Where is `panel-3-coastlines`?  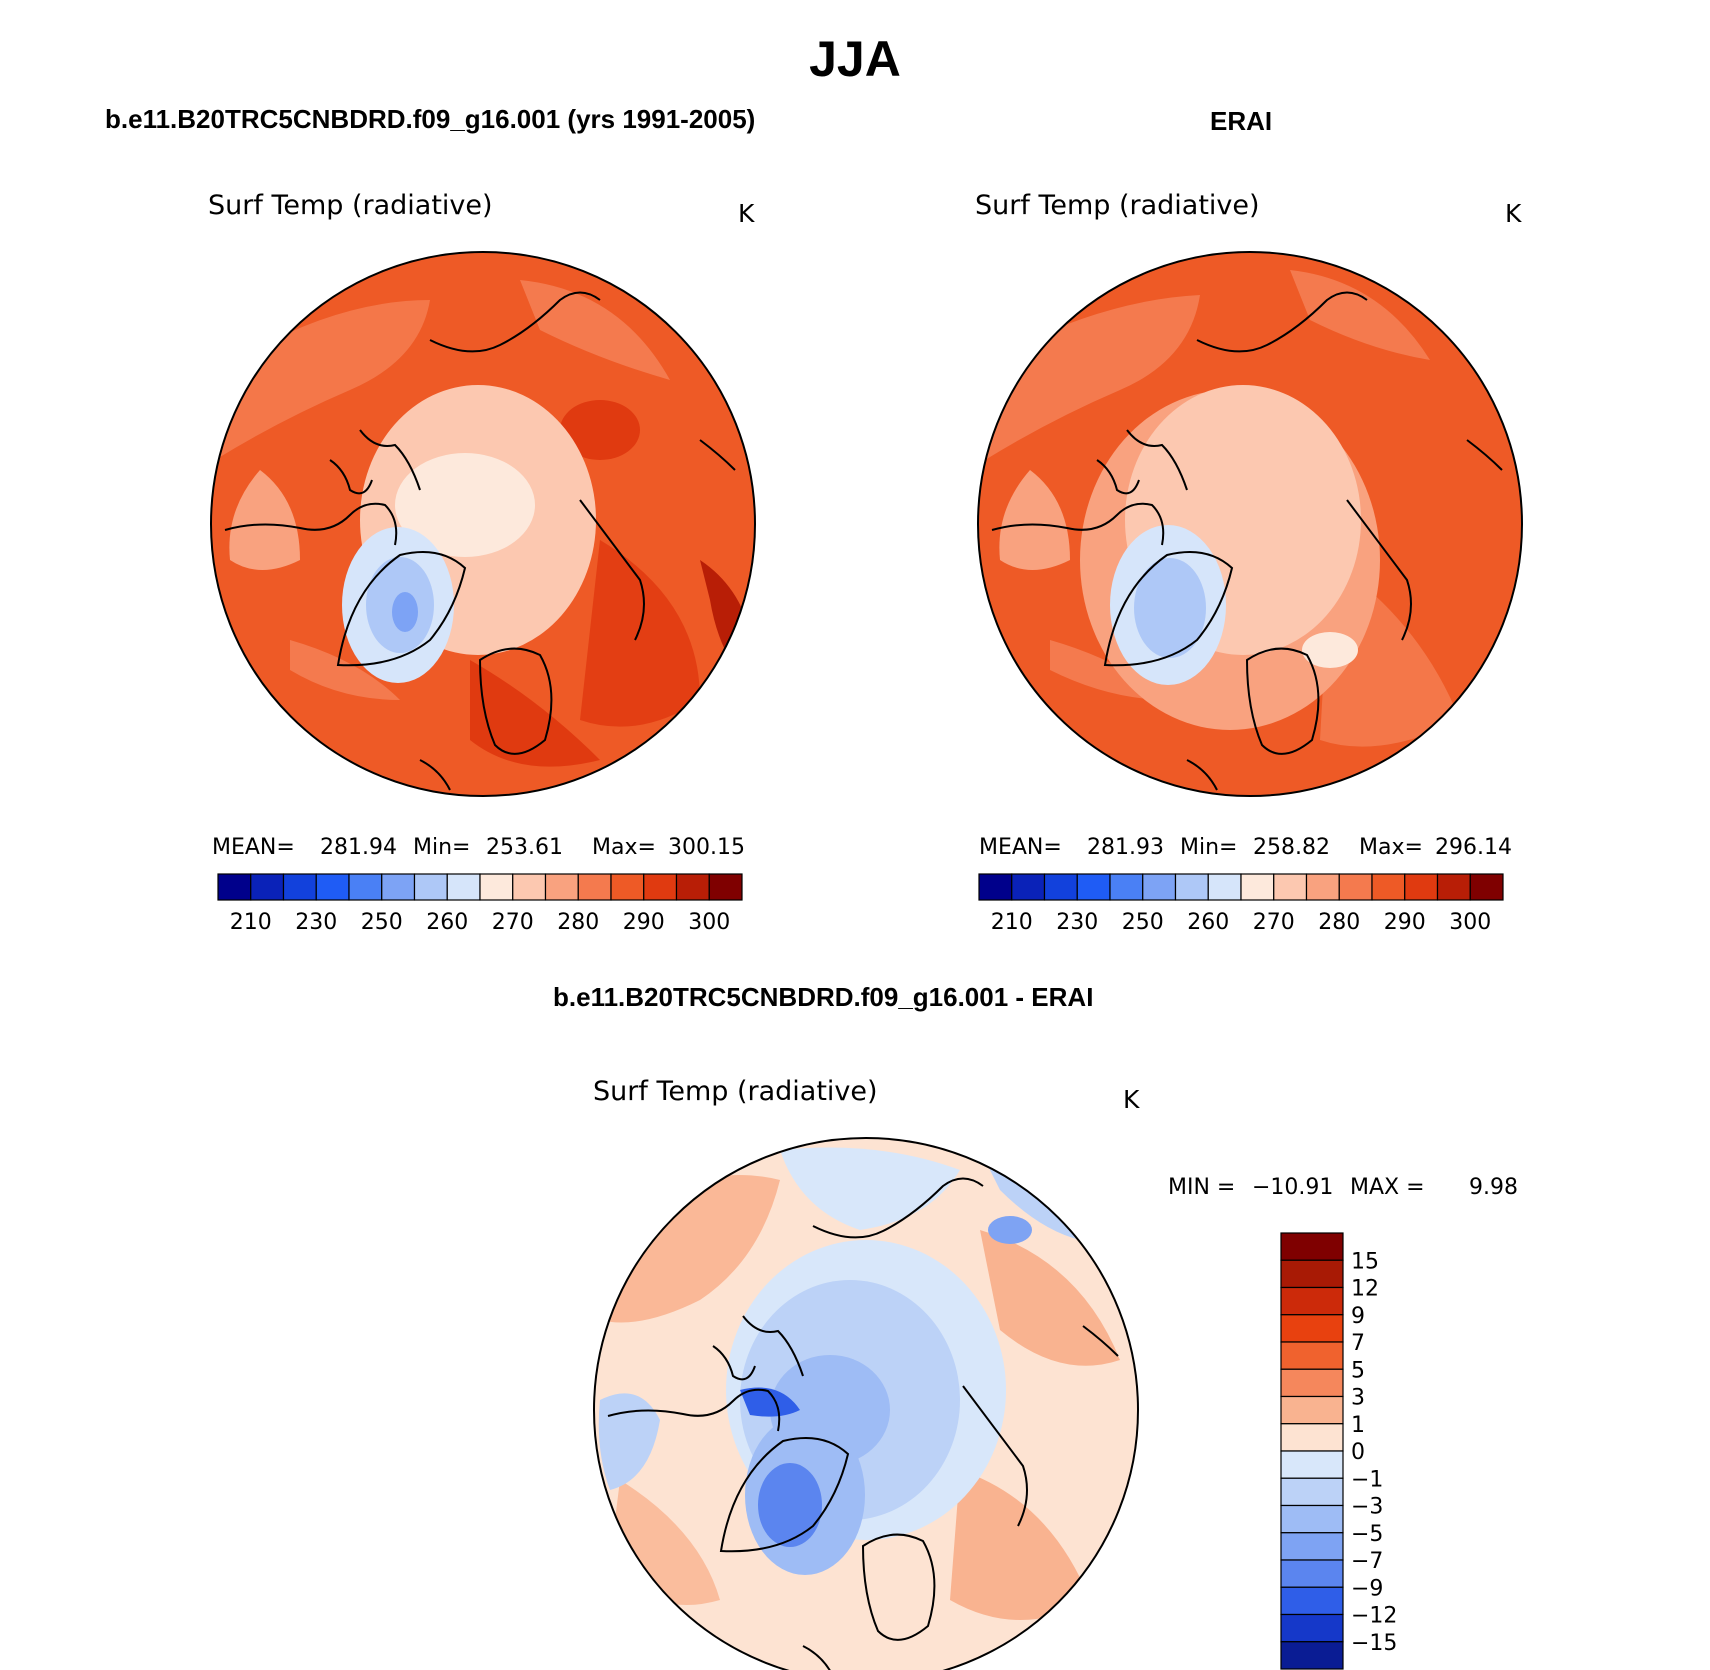 panel-3-coastlines is located at coordinates (863, 1423).